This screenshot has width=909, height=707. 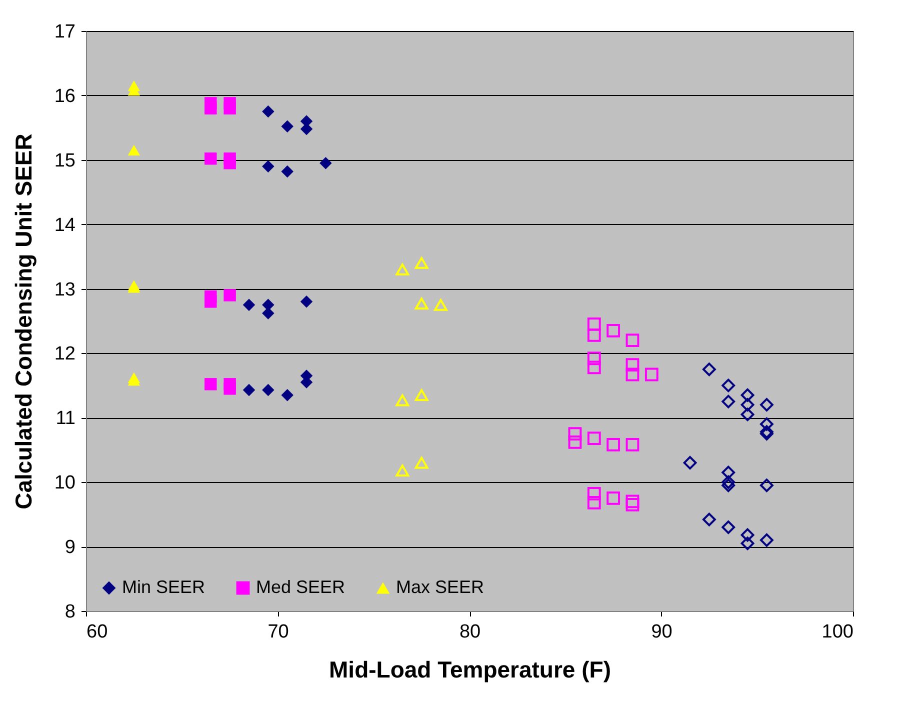 I want to click on legend-label: Min SEER, so click(x=164, y=587).